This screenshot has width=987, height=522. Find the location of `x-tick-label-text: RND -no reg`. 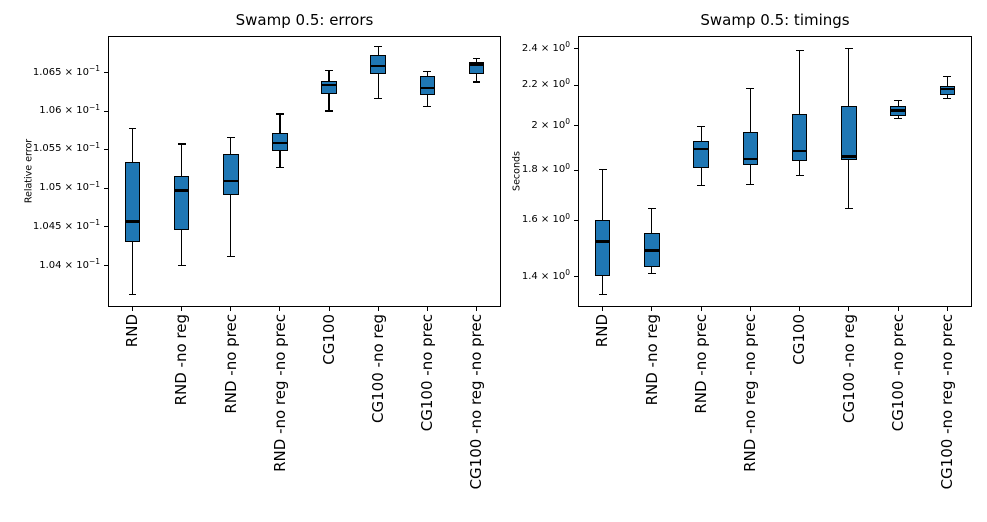

x-tick-label-text: RND -no reg is located at coordinates (651, 359).